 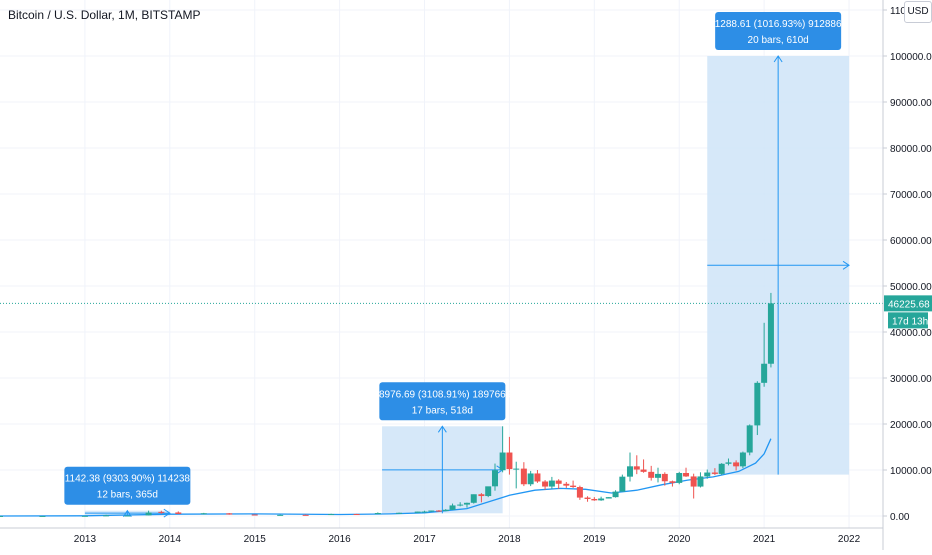 What do you see at coordinates (128, 479) in the screenshot?
I see `measure-label-line1: 1142.38 (9303.90%) 114238` at bounding box center [128, 479].